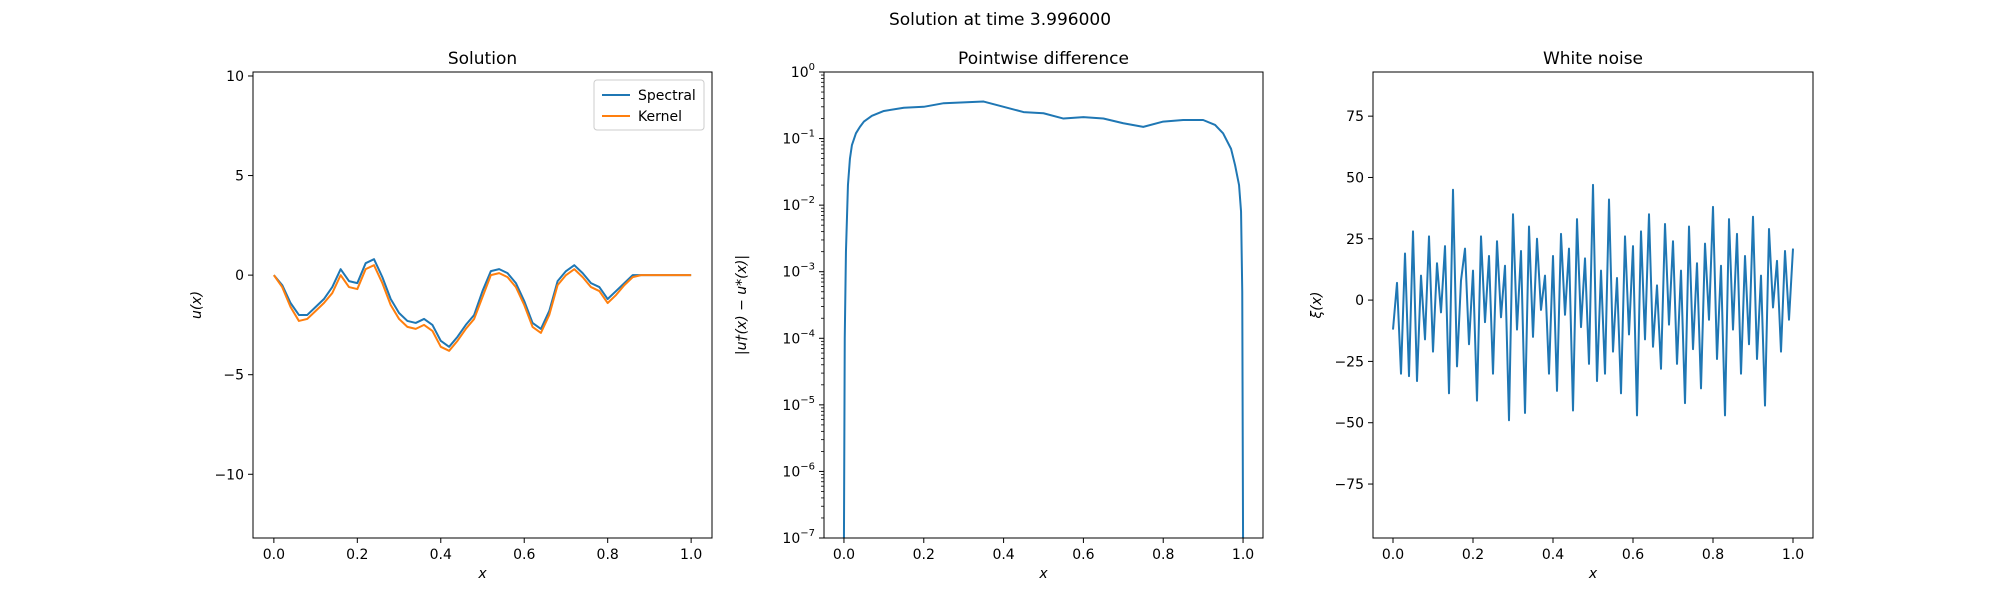  What do you see at coordinates (798, 204) in the screenshot?
I see `y-tick-label: 10⁻²` at bounding box center [798, 204].